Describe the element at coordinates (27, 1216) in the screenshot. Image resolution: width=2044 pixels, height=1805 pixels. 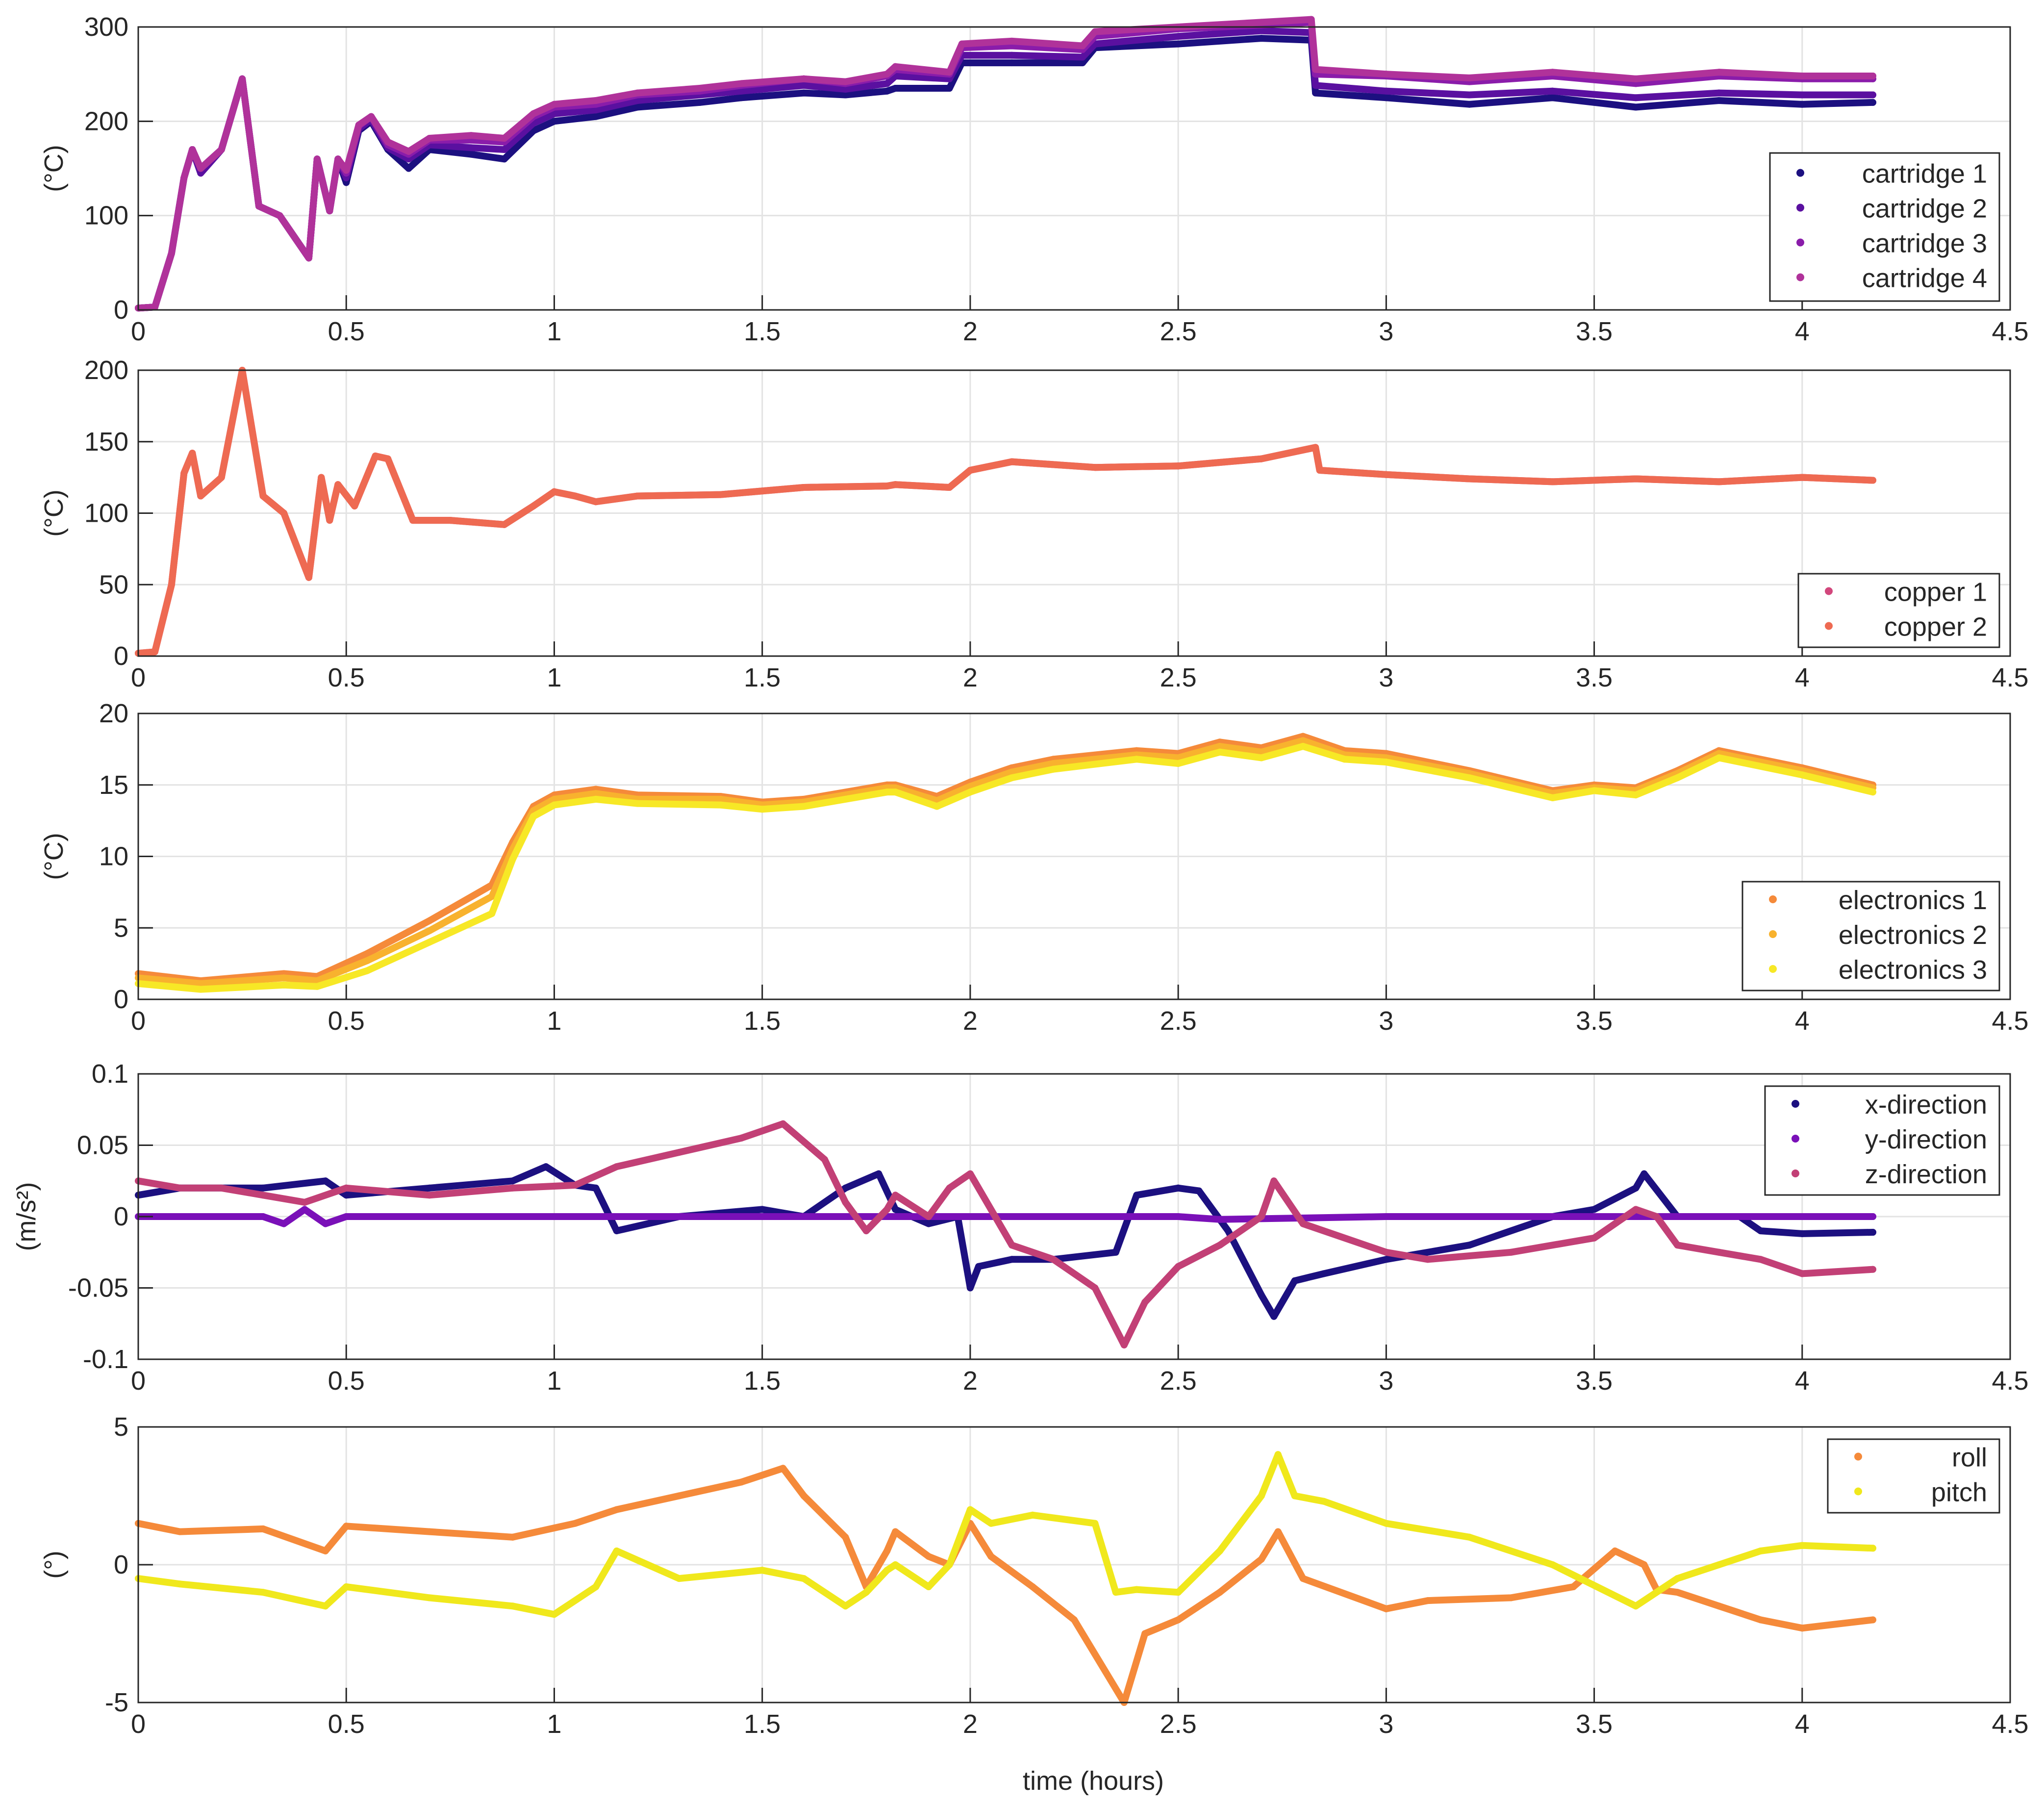
I see `y-axis-label: (m/s²)` at that location.